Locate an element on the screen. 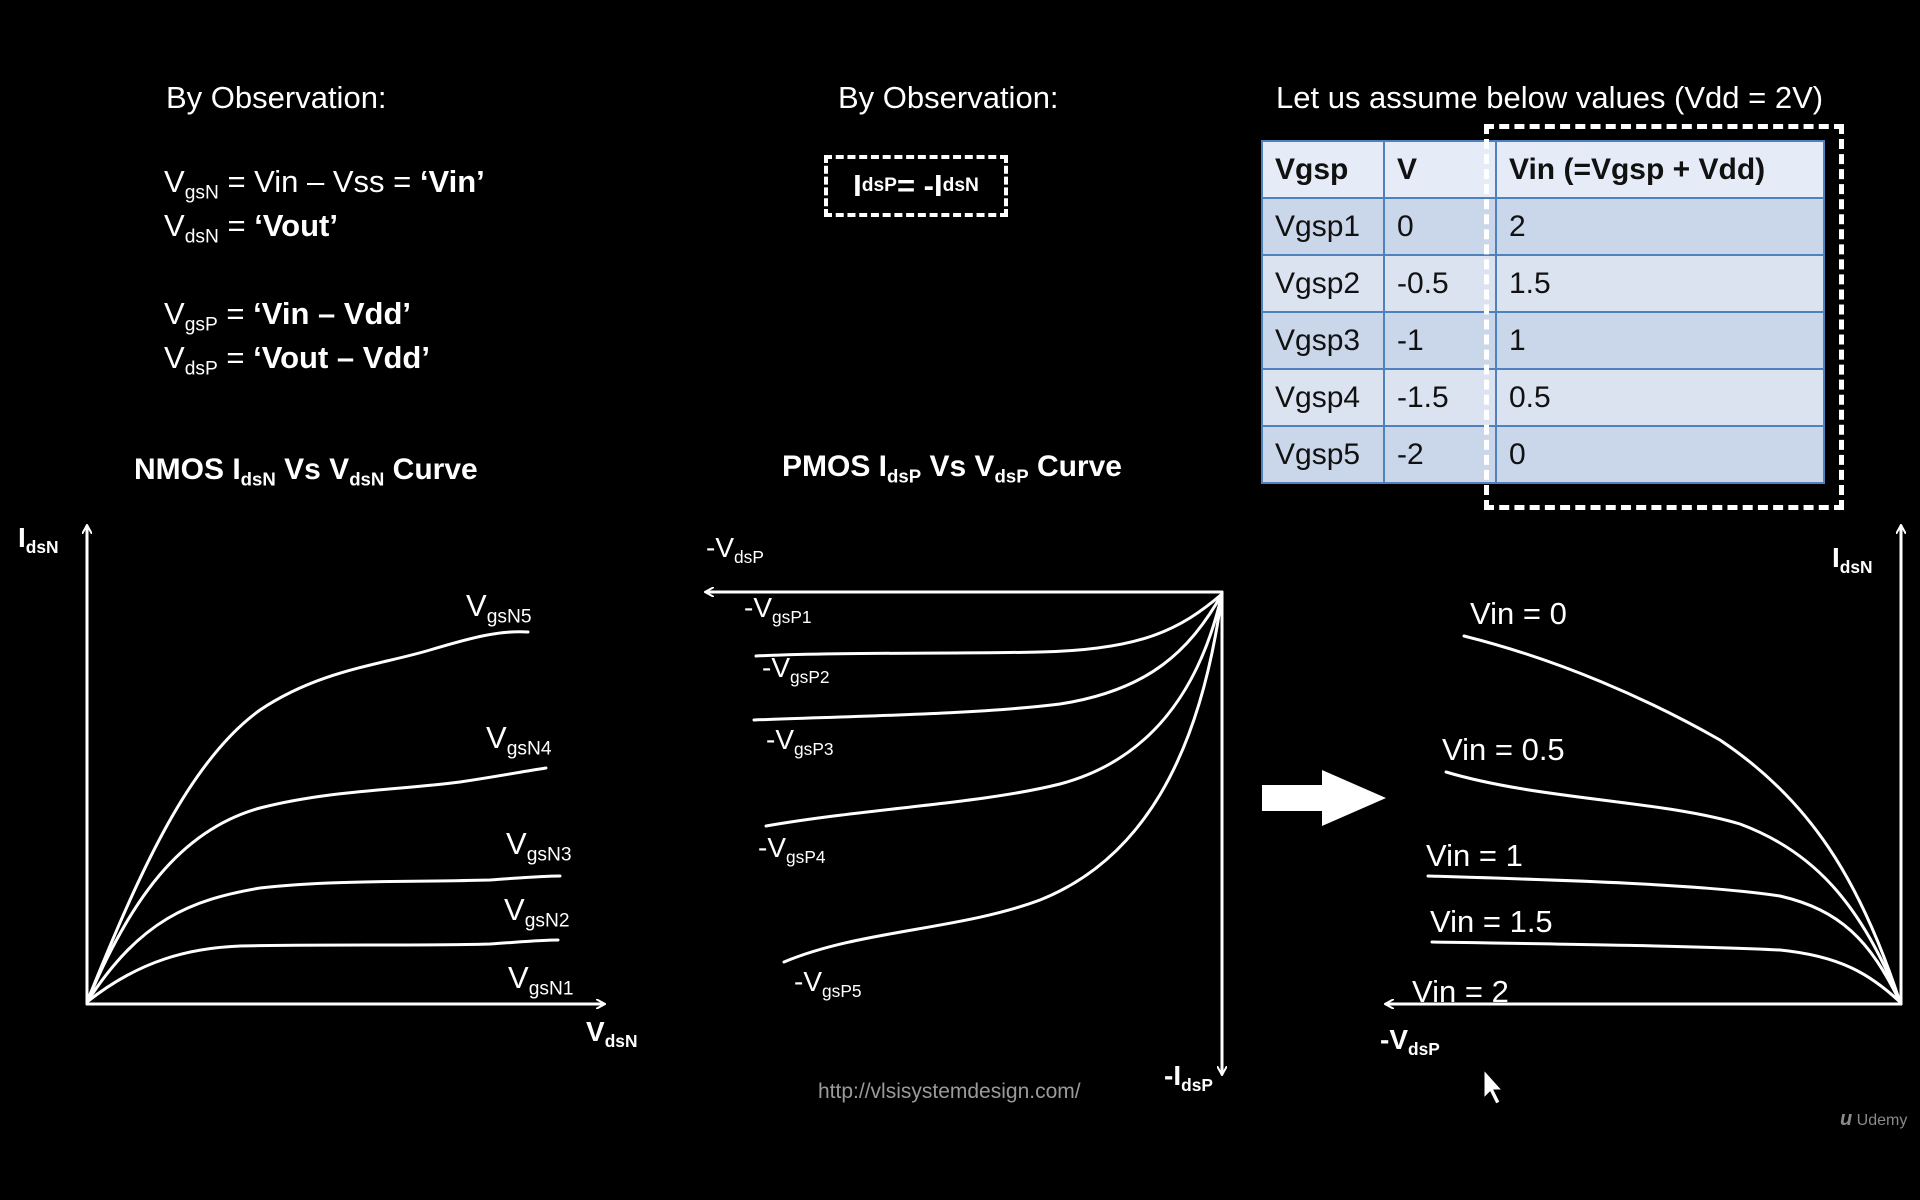 This screenshot has height=1200, width=1920. table-cell: Vgsp4 is located at coordinates (1323, 397).